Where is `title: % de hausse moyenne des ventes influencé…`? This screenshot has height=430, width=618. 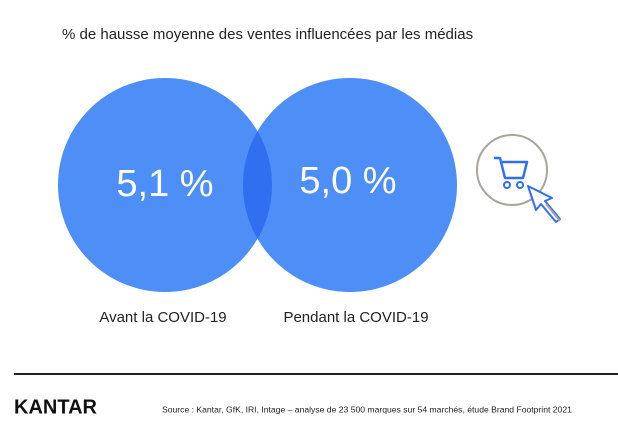
title: % de hausse moyenne des ventes influencé… is located at coordinates (267, 34).